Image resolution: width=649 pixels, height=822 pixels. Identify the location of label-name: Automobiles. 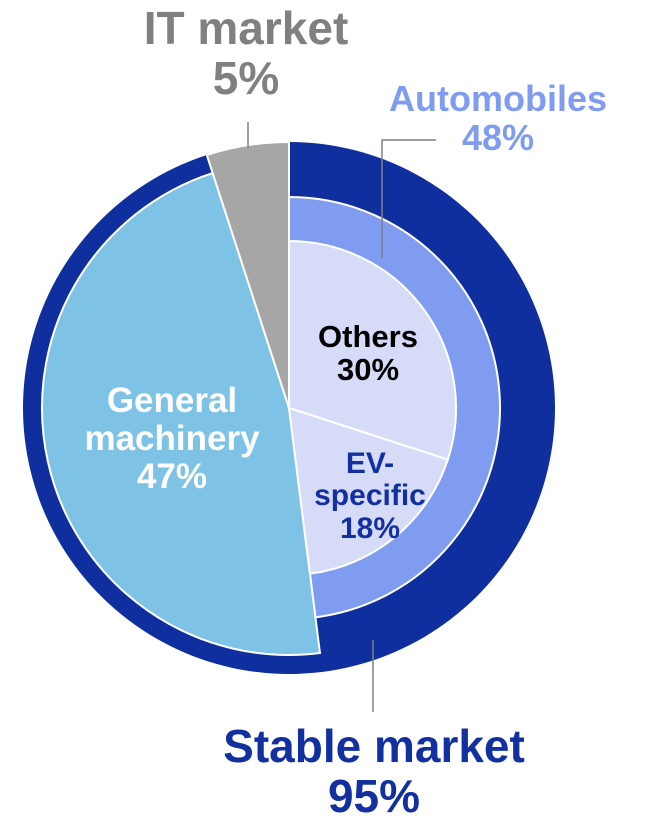
(497, 98).